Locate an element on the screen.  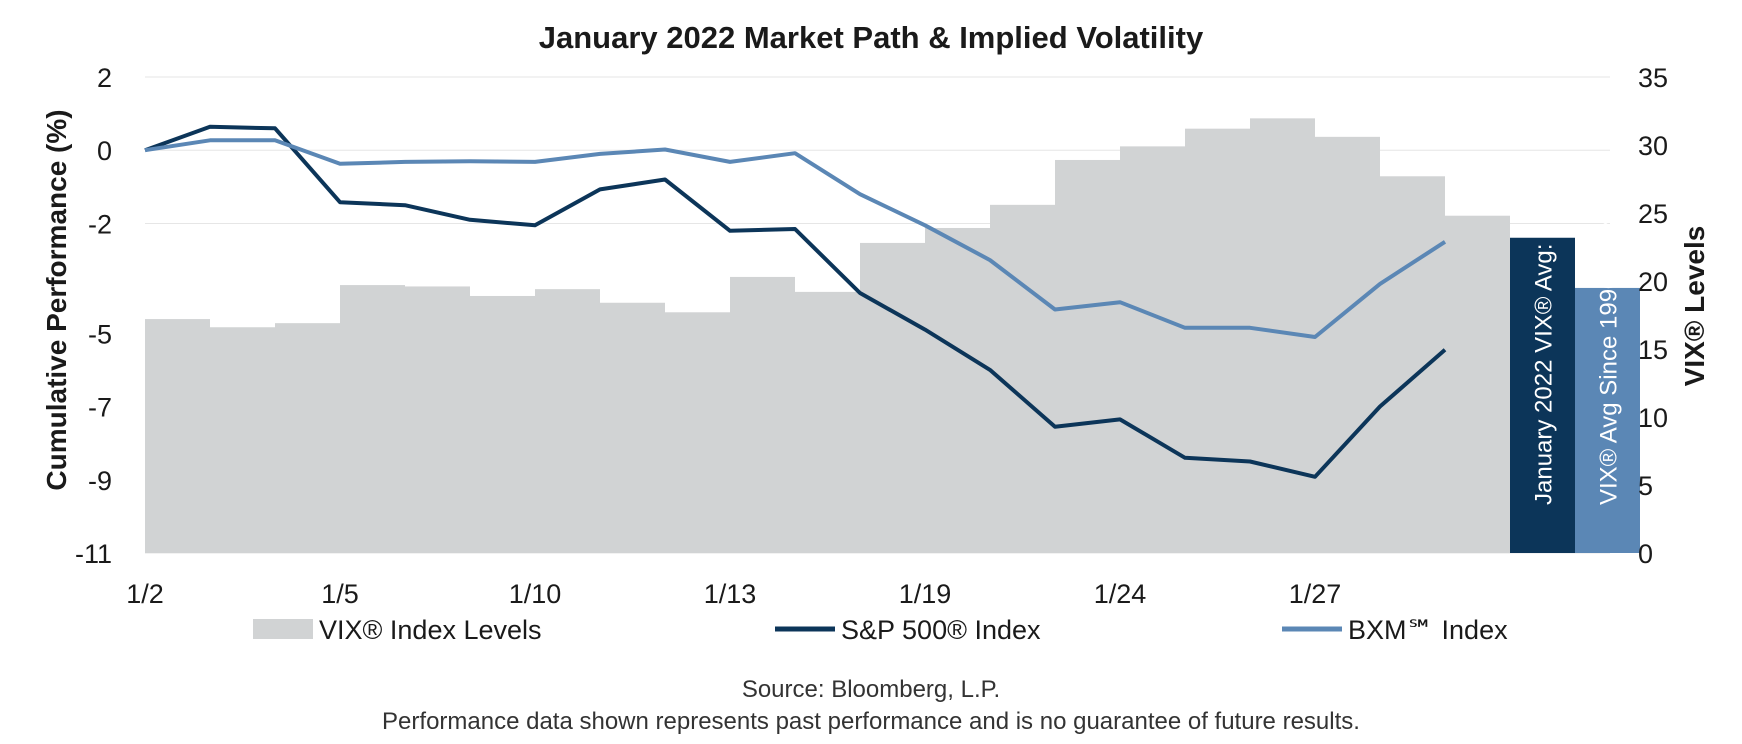
left-axis-label: Cumulative Performance (%) is located at coordinates (56, 299).